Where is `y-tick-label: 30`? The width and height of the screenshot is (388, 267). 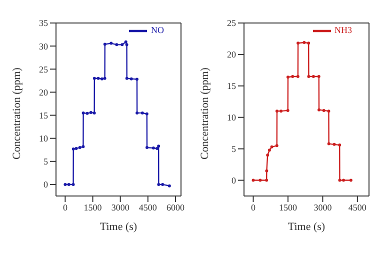
y-tick-label: 30 is located at coordinates (43, 46).